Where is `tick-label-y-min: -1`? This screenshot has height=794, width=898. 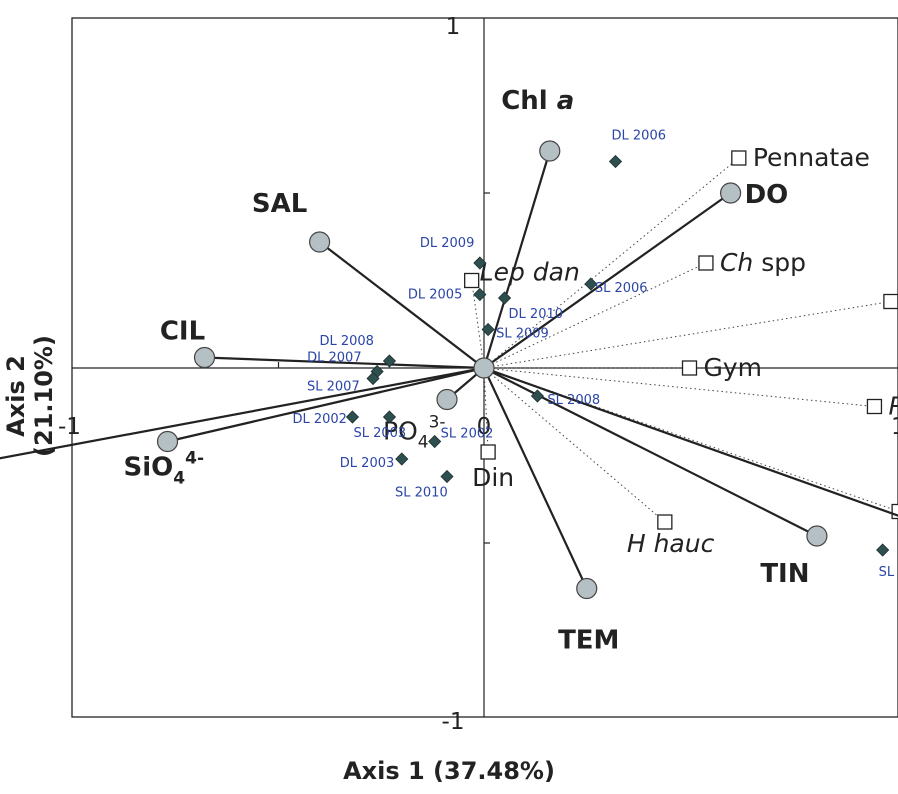 tick-label-y-min: -1 is located at coordinates (453, 722).